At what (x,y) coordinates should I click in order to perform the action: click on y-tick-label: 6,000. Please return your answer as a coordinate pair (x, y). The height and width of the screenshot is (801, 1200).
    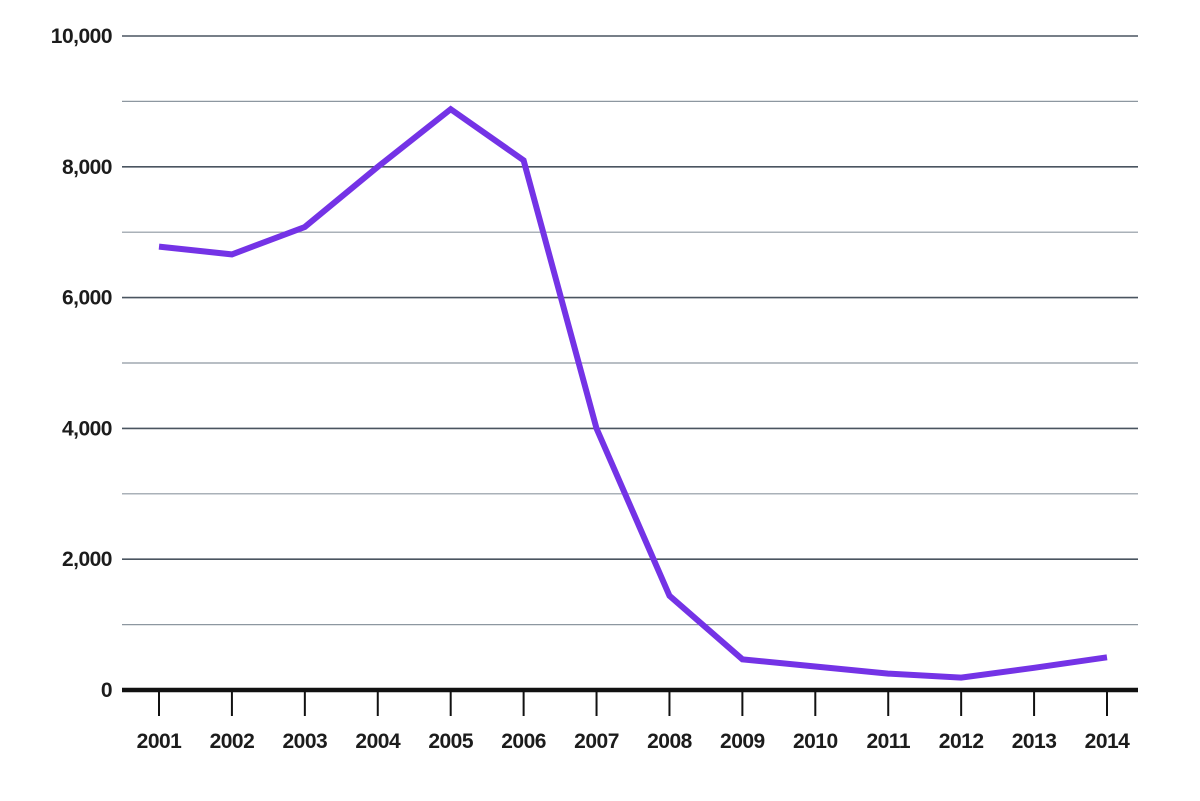
    Looking at the image, I should click on (87, 298).